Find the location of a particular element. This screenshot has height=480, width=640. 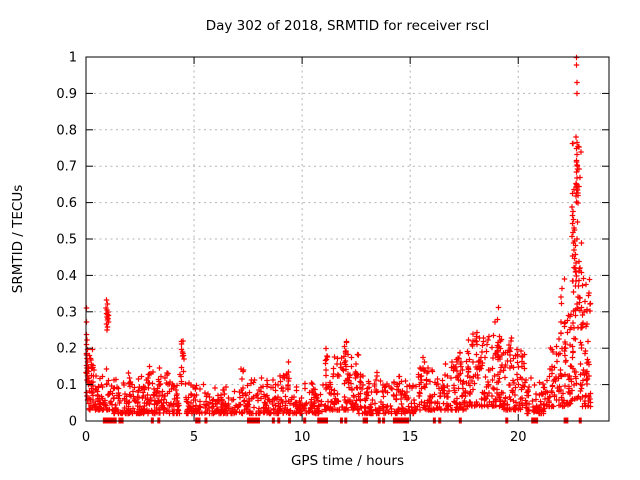

y-tick-label: 0.1 is located at coordinates (66, 385).